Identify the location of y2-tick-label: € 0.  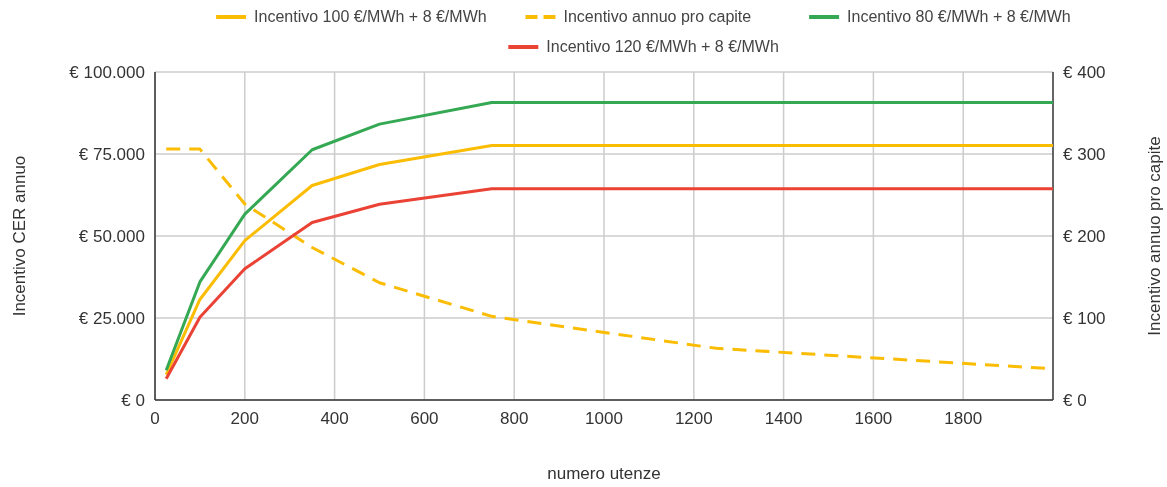
(1075, 400).